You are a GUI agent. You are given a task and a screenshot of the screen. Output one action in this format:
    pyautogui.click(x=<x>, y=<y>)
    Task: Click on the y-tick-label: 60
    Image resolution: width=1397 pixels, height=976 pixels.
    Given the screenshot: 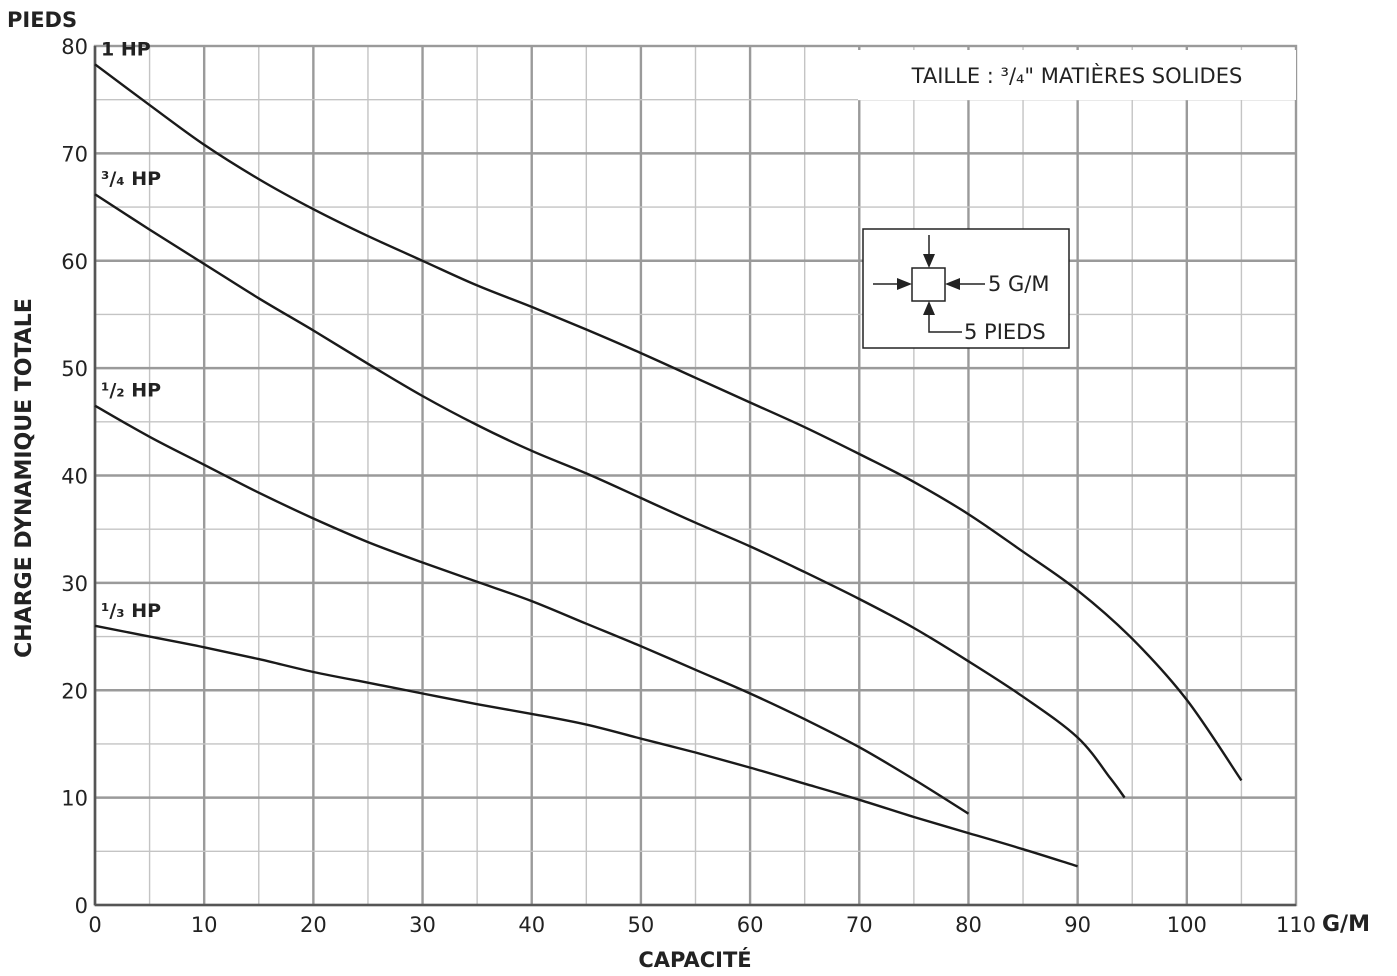 What is the action you would take?
    pyautogui.click(x=74, y=262)
    